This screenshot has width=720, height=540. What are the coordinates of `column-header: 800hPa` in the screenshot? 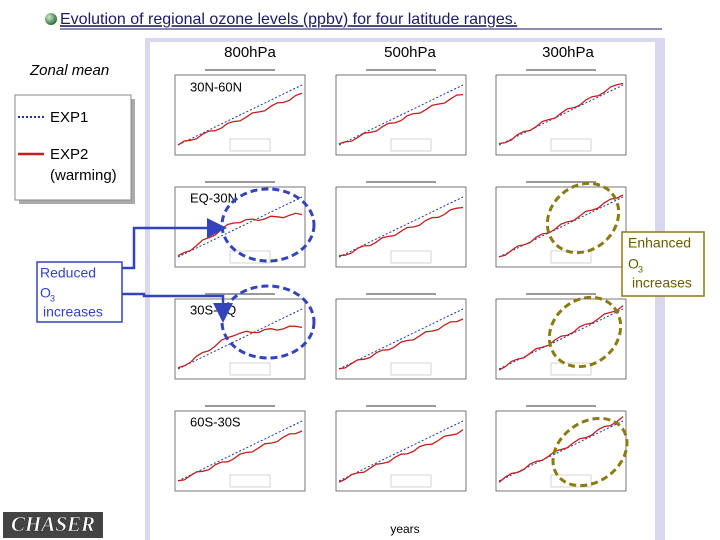 It's located at (250, 52).